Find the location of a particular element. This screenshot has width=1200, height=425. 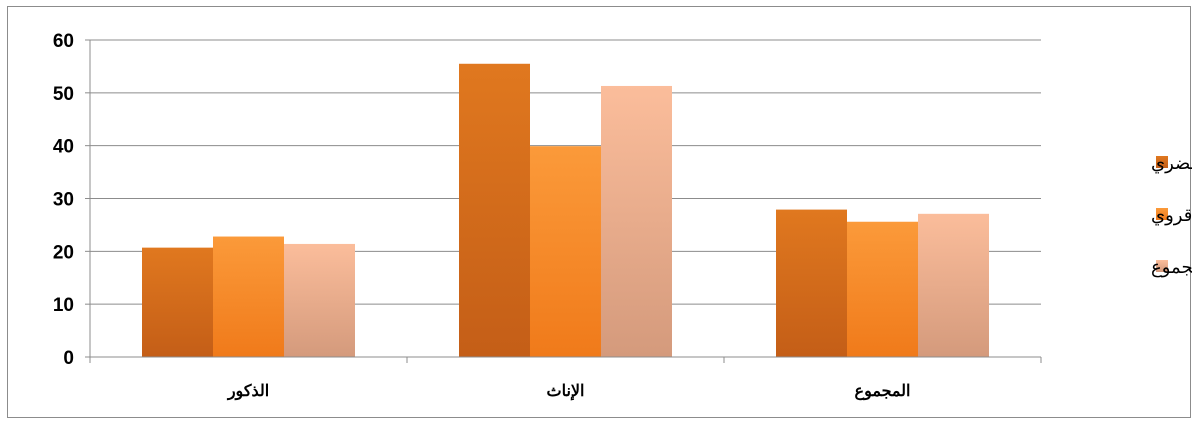

legend-label: المجموع is located at coordinates (1171, 267).